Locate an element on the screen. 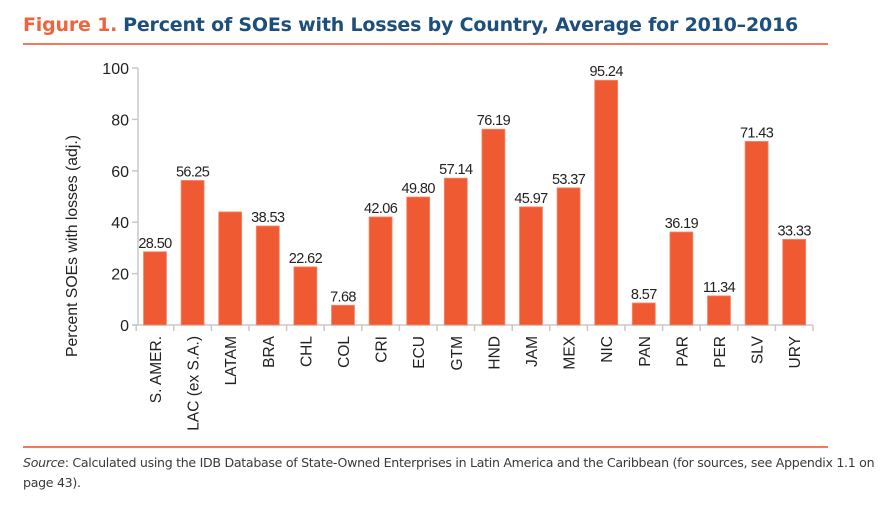 This screenshot has width=895, height=519. y-tick-label: 40 is located at coordinates (120, 223).